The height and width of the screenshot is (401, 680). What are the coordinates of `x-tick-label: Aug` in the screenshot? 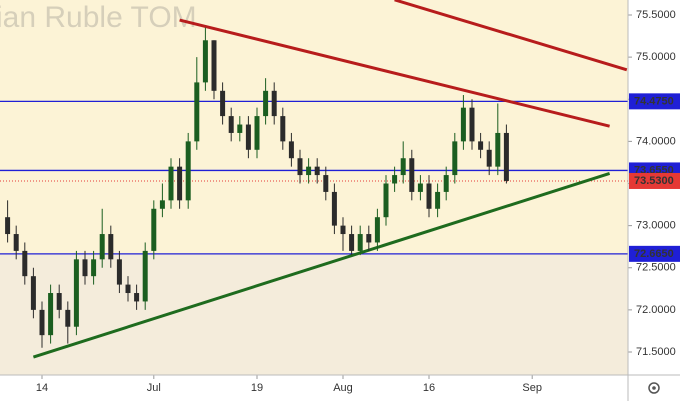 It's located at (343, 388).